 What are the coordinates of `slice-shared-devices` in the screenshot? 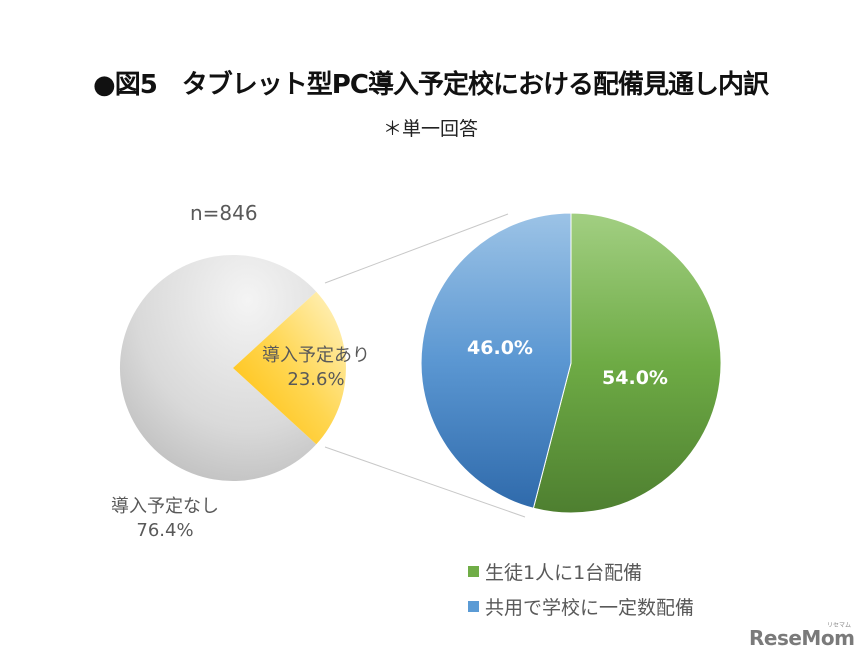 It's located at (496, 360).